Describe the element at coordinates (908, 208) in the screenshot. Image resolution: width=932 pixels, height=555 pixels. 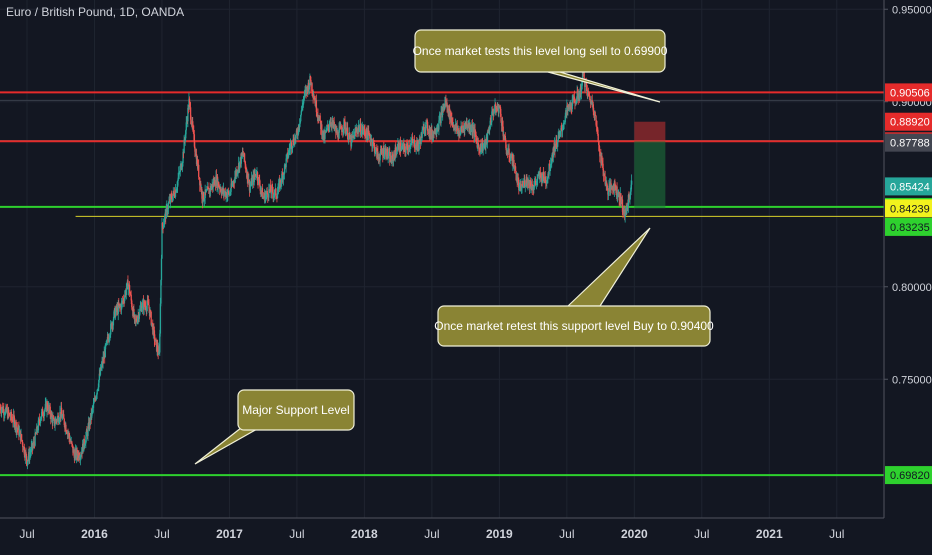
I see `level-badge: 0.84239` at that location.